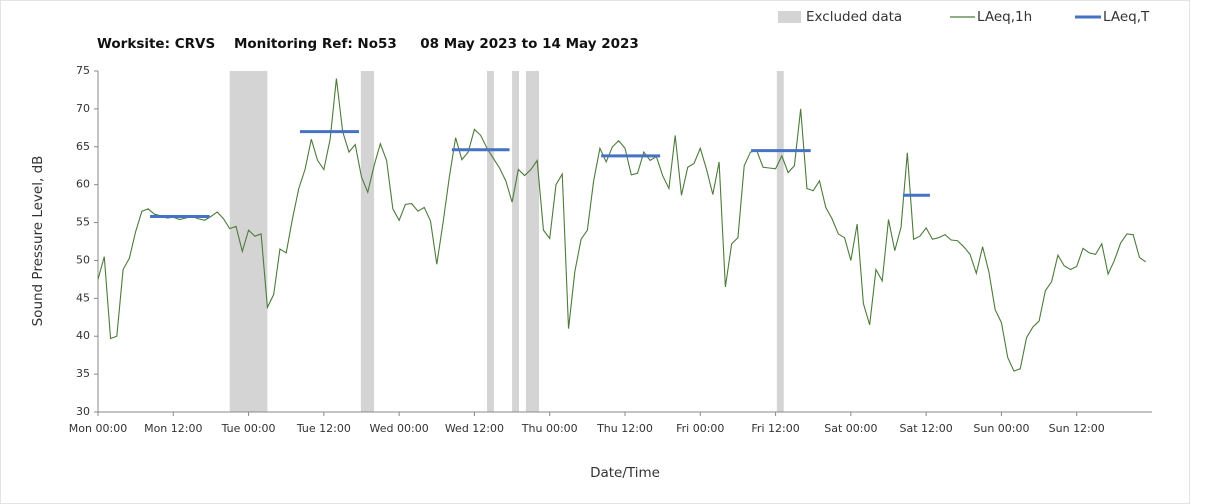  Describe the element at coordinates (854, 17) in the screenshot. I see `legend-label: Excluded data` at that location.